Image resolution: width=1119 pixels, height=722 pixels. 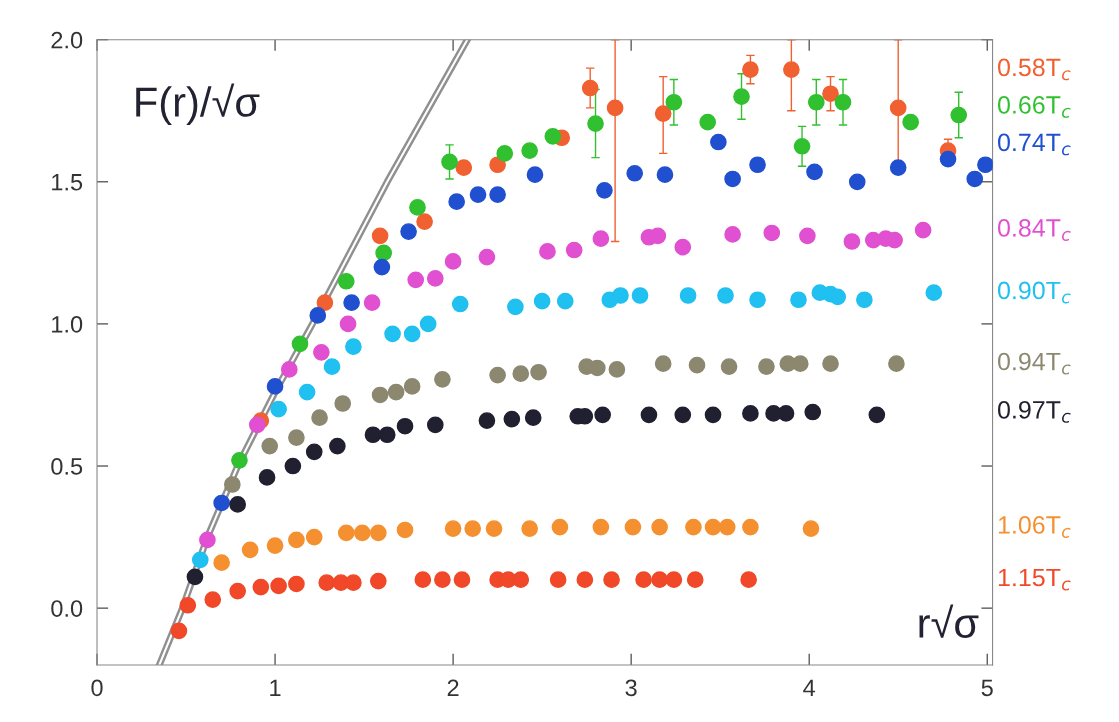 I want to click on x-tick-label: 3, so click(x=631, y=688).